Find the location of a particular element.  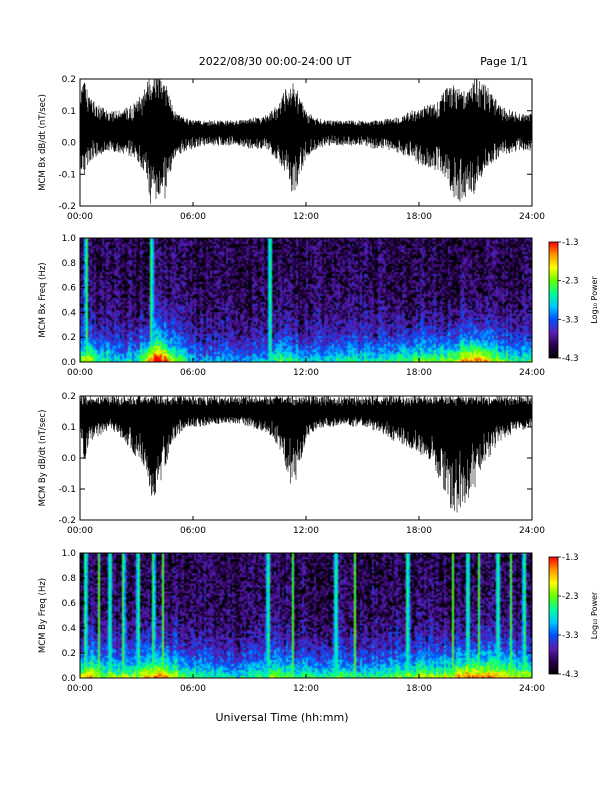

y-axis-label: MCM By dB/dt (nT/sec) is located at coordinates (43, 458).